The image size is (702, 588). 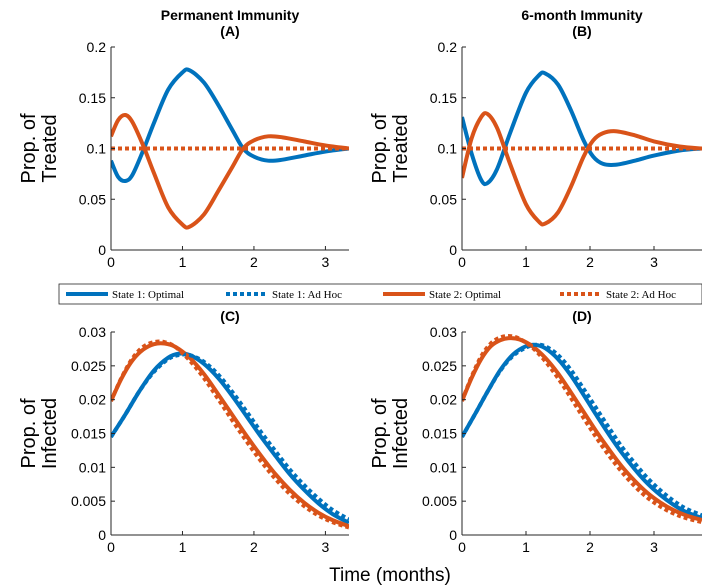 I want to click on legend-entry-state1-adhoc: State 1: Ad Hoc, so click(x=284, y=295).